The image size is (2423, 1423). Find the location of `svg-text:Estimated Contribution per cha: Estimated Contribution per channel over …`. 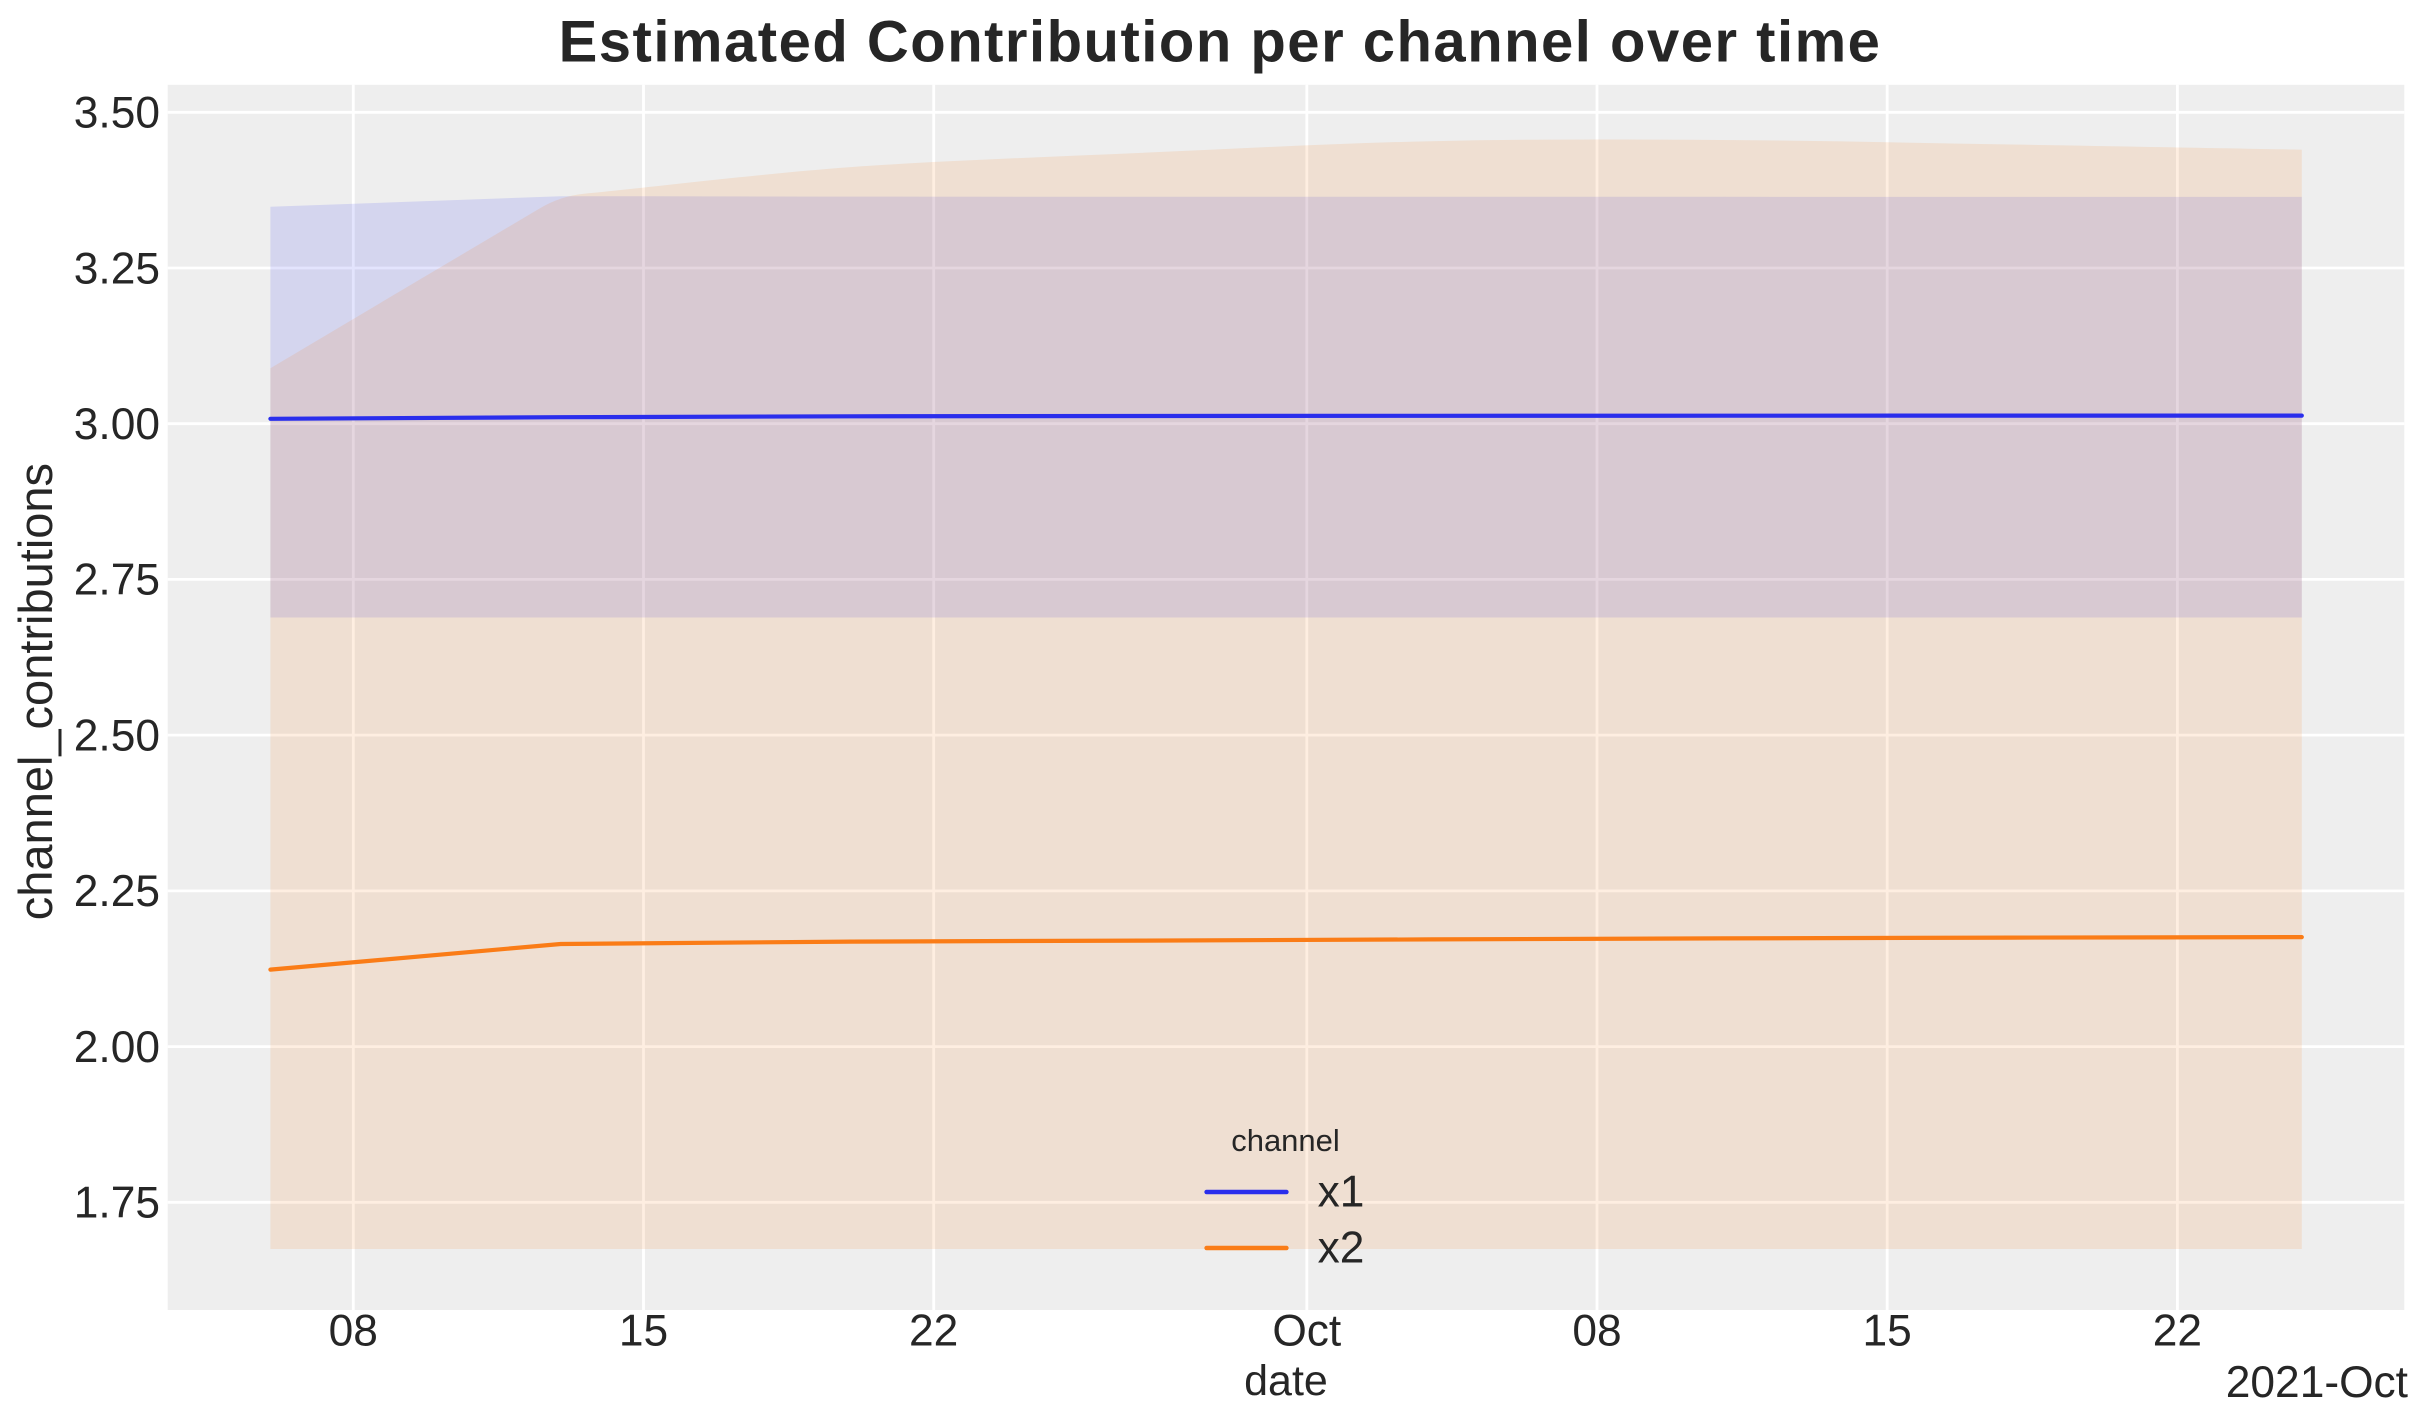

svg-text:Estimated Contribution per cha: Estimated Contribution per channel over … is located at coordinates (1220, 42).